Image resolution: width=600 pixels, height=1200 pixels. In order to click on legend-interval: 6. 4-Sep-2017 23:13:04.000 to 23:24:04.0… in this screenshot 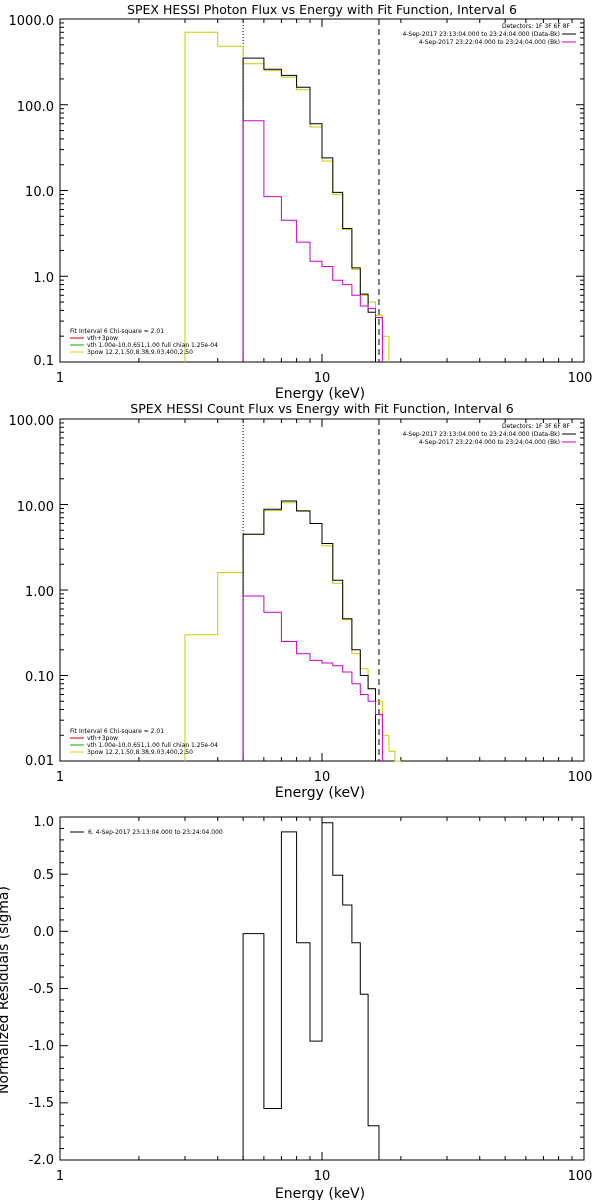, I will do `click(155, 832)`.